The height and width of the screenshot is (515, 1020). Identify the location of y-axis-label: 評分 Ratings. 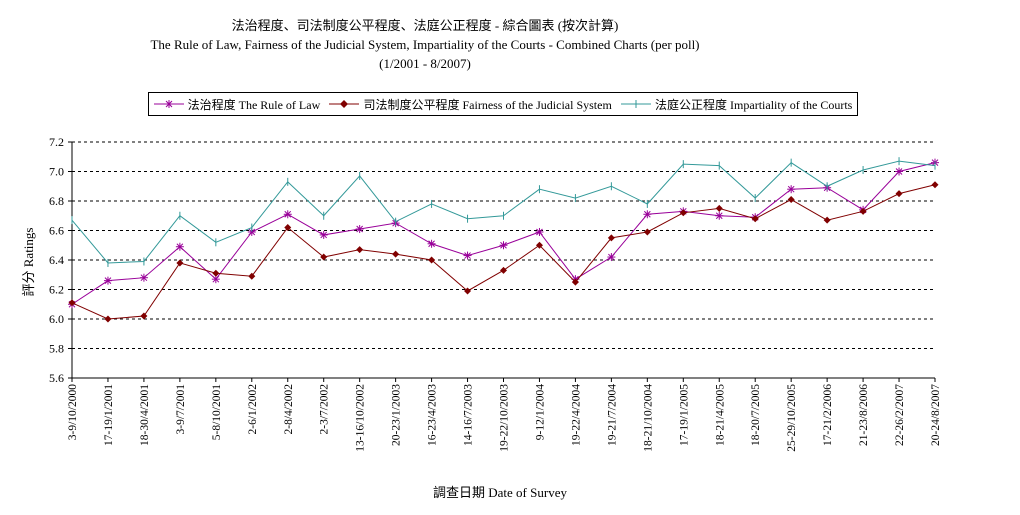
(28, 262).